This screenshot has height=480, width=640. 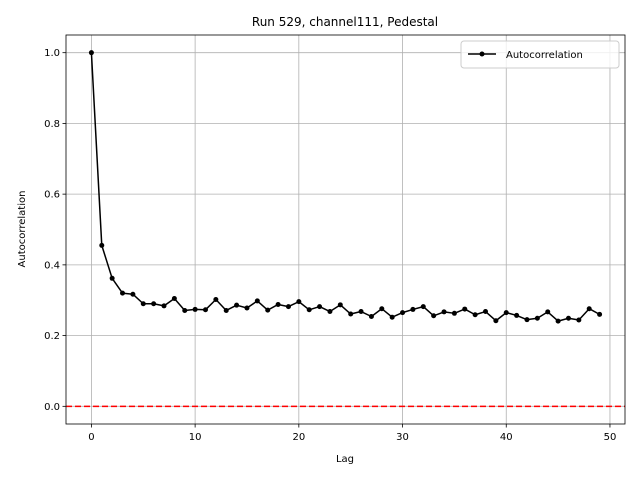 What do you see at coordinates (544, 55) in the screenshot?
I see `legend-label: Autocorrelation` at bounding box center [544, 55].